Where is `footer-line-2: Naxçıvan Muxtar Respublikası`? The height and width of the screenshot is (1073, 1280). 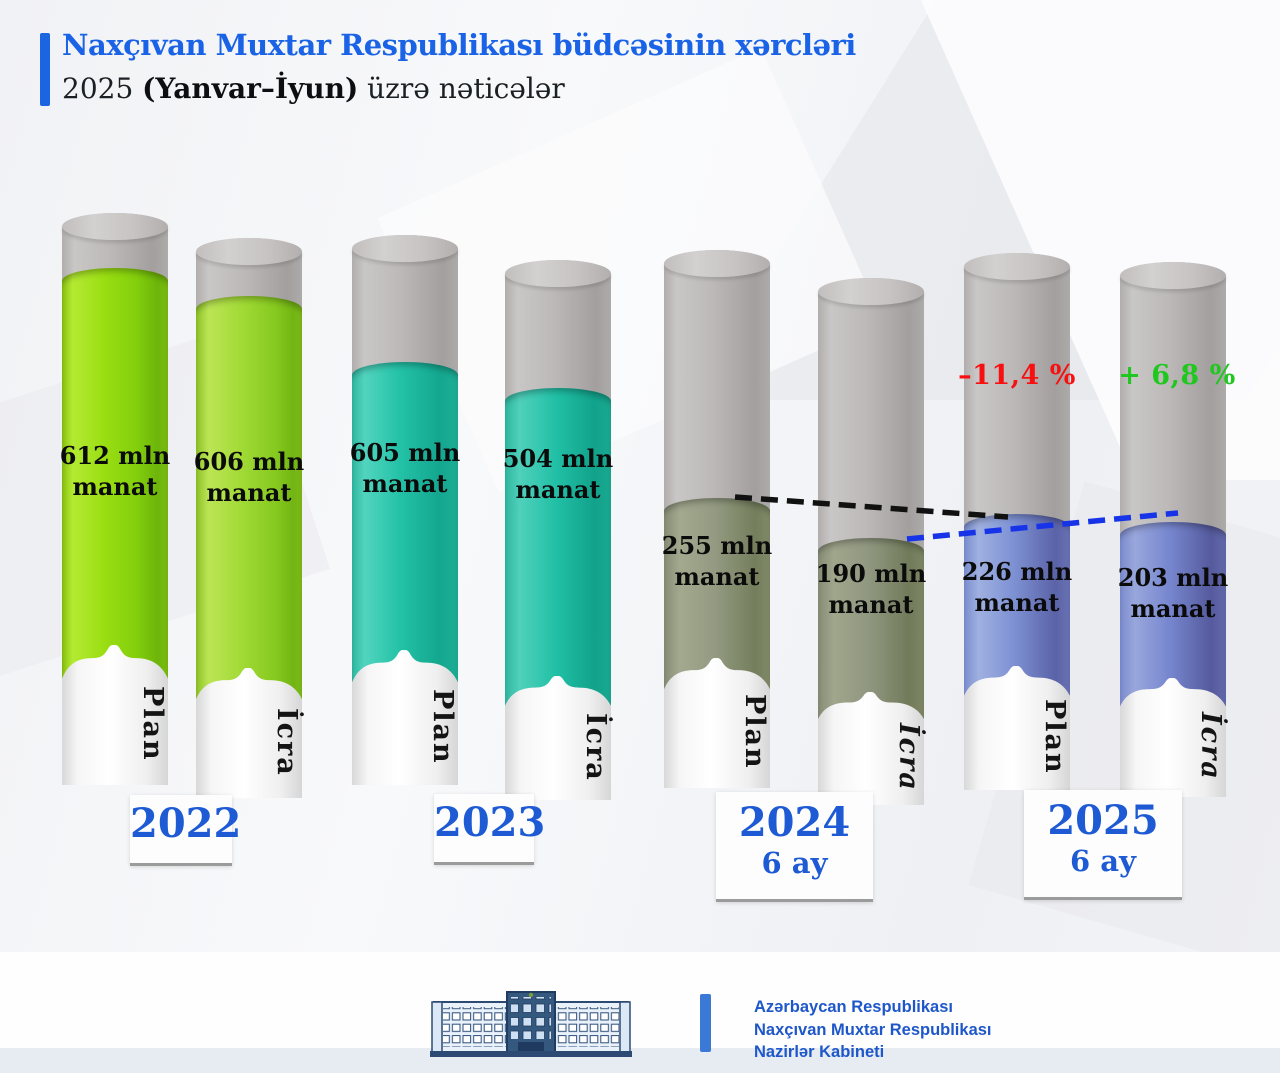 footer-line-2: Naxçıvan Muxtar Respublikası is located at coordinates (873, 1029).